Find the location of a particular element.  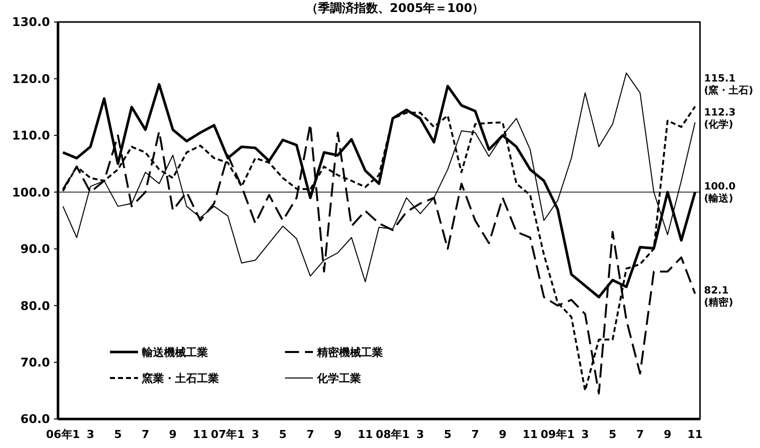

text: 115.1 (窯・土石) is located at coordinates (729, 85).